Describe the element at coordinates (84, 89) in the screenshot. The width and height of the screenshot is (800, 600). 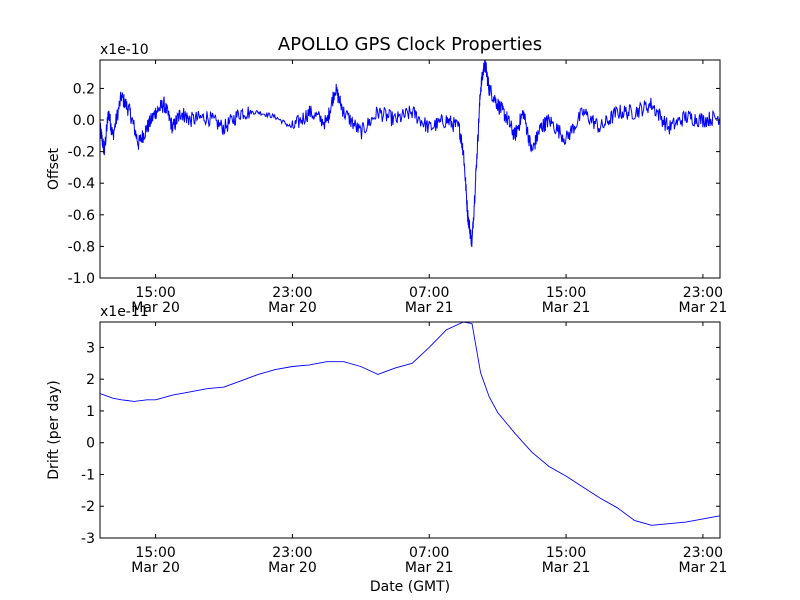
I see `y-tick-label: 0.2` at that location.